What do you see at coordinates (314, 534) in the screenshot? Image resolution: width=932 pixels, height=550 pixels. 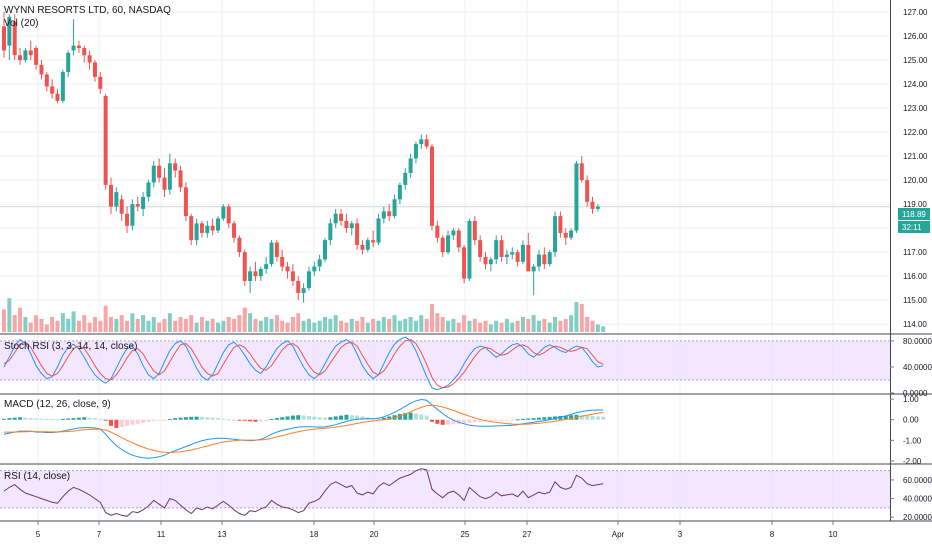 I see `time-tick-label: 18` at bounding box center [314, 534].